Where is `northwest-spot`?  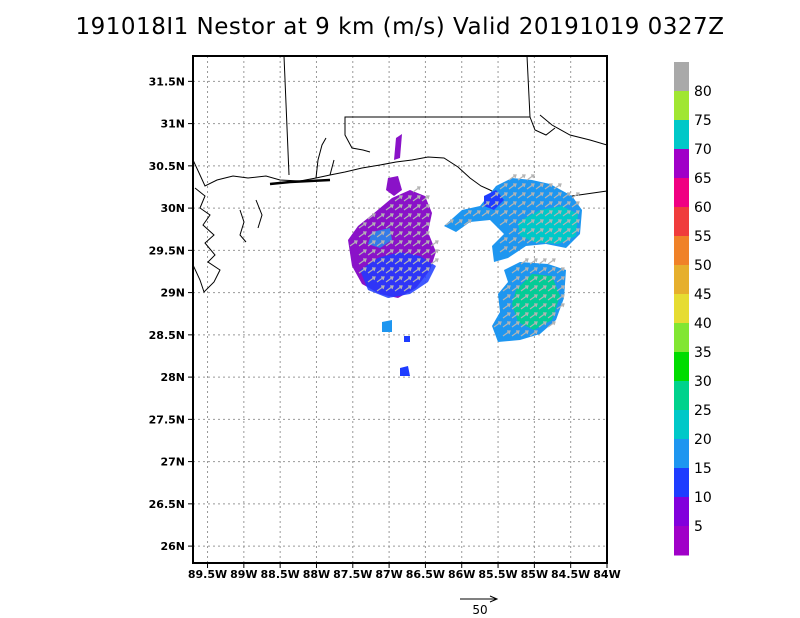 northwest-spot is located at coordinates (394, 186).